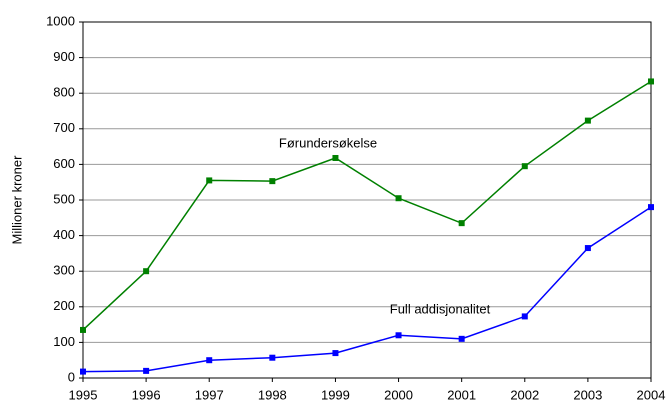 Image resolution: width=669 pixels, height=410 pixels. What do you see at coordinates (64, 92) in the screenshot?
I see `y-tick-label: 800` at bounding box center [64, 92].